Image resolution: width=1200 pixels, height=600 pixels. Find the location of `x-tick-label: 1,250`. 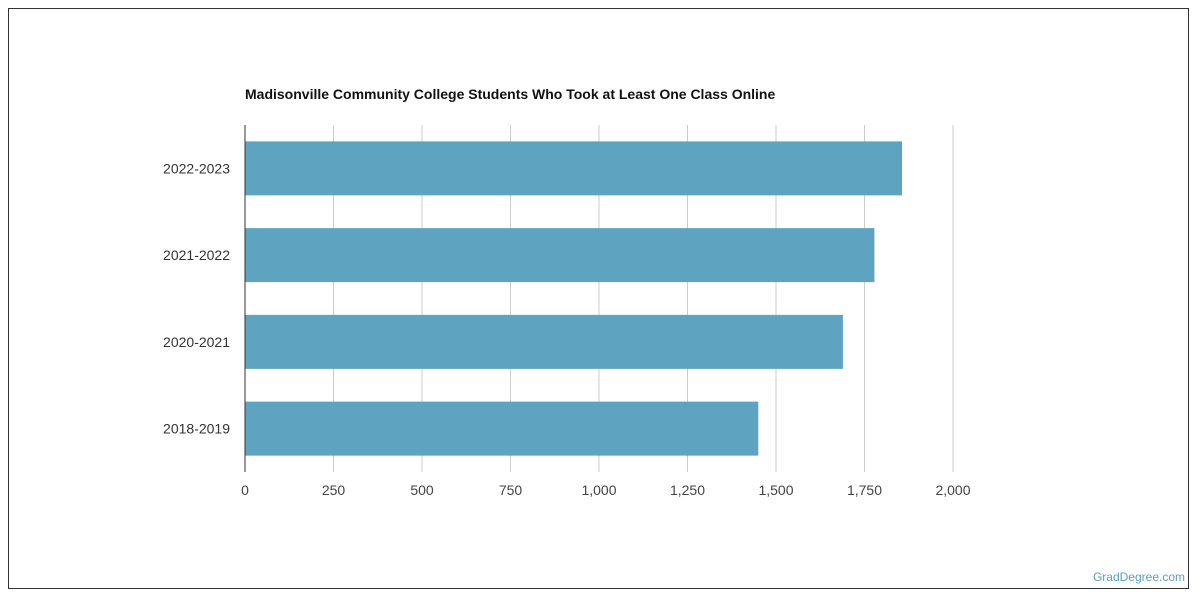

x-tick-label: 1,250 is located at coordinates (687, 490).